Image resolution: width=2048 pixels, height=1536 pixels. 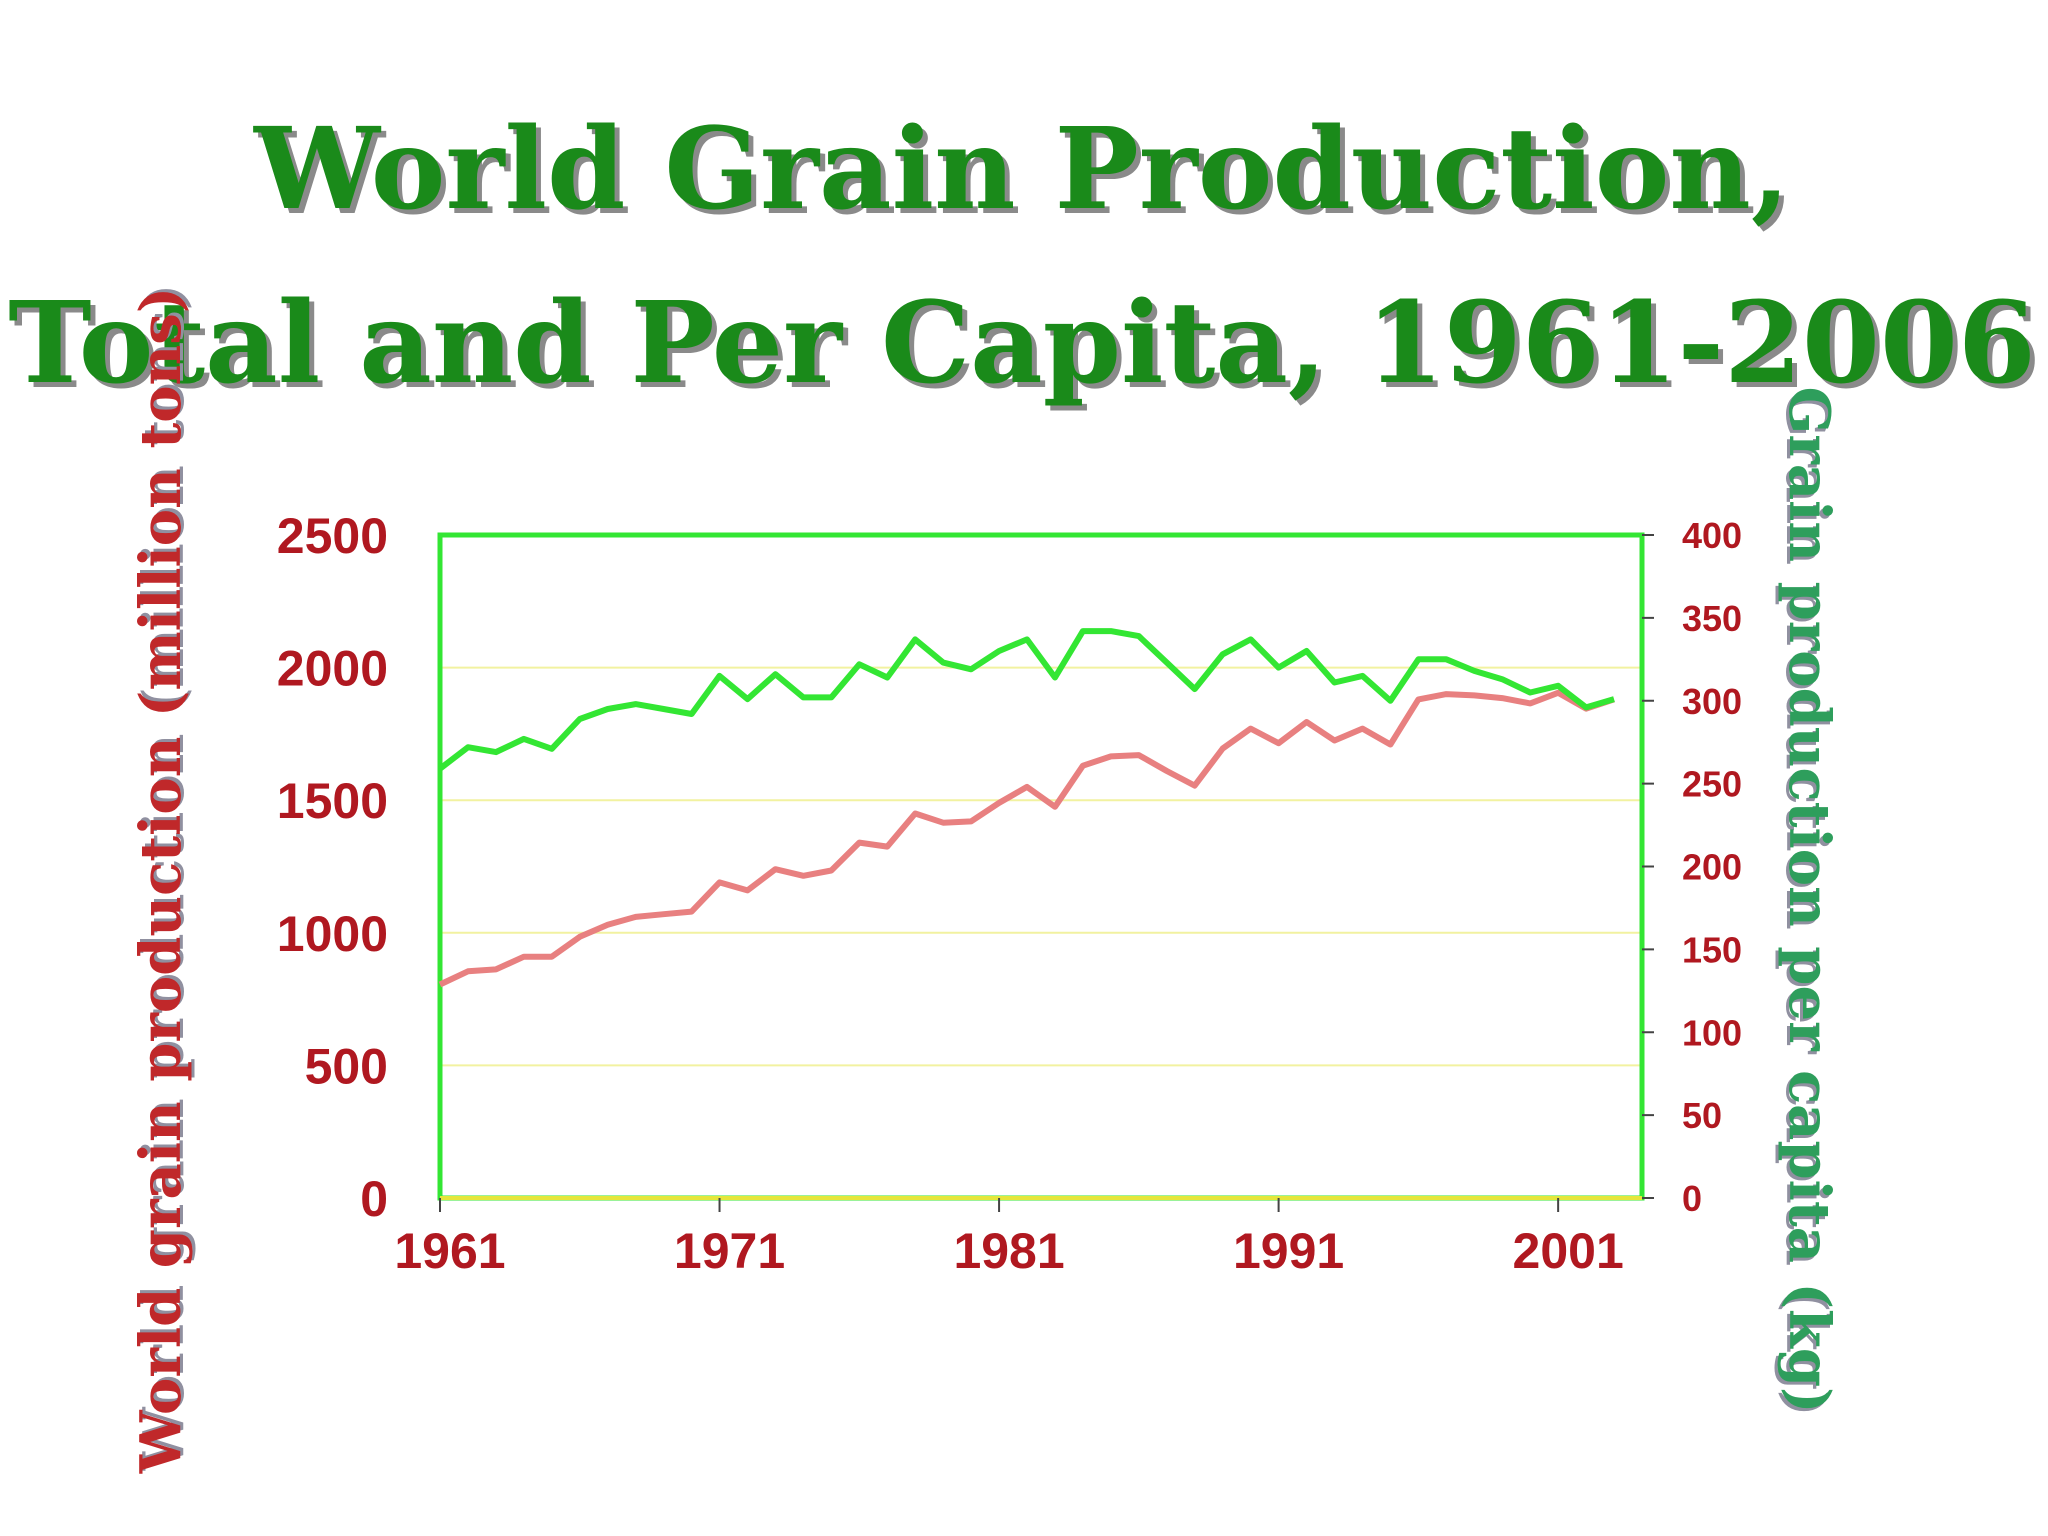 What do you see at coordinates (1008, 1251) in the screenshot?
I see `x-tick-1981: 1981` at bounding box center [1008, 1251].